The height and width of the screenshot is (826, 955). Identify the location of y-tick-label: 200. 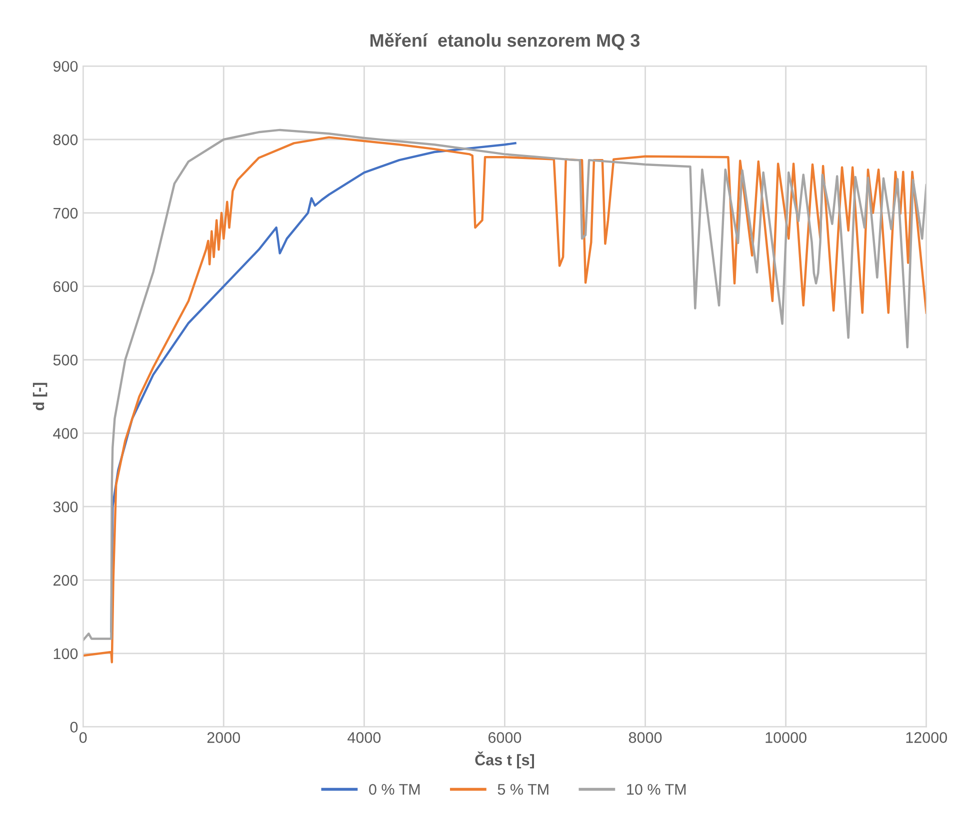
(66, 580).